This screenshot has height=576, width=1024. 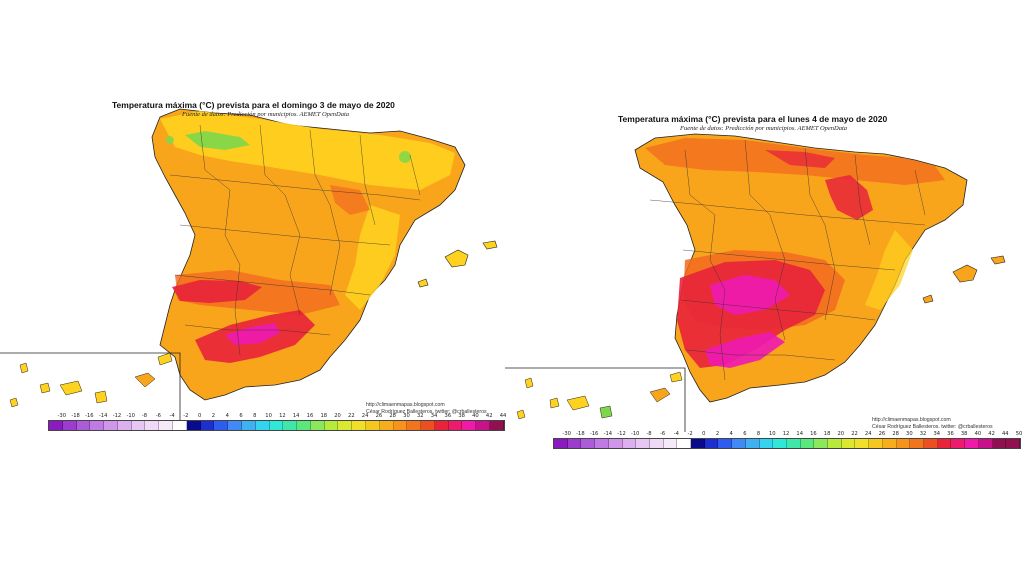 I want to click on scale-tick-label: 6, so click(x=745, y=434).